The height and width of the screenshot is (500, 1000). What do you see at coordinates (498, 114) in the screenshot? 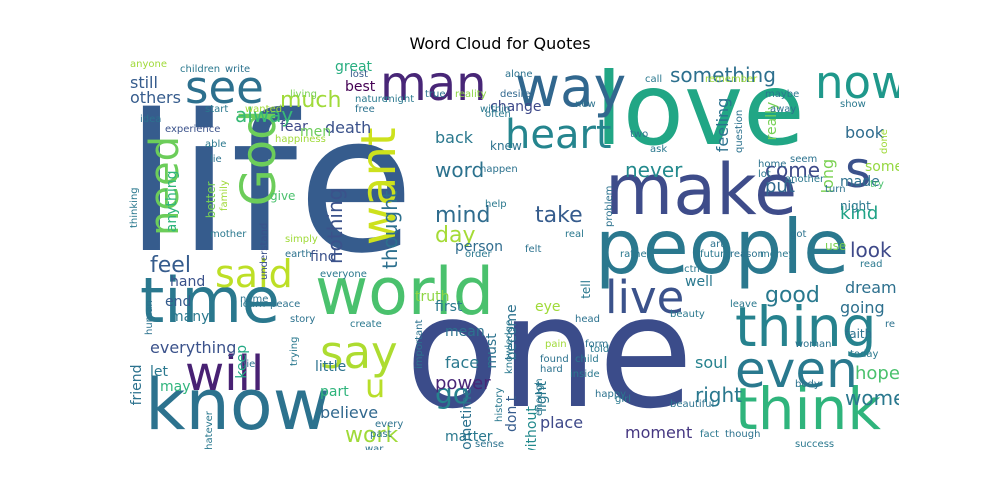
I see `cloud-word: often` at bounding box center [498, 114].